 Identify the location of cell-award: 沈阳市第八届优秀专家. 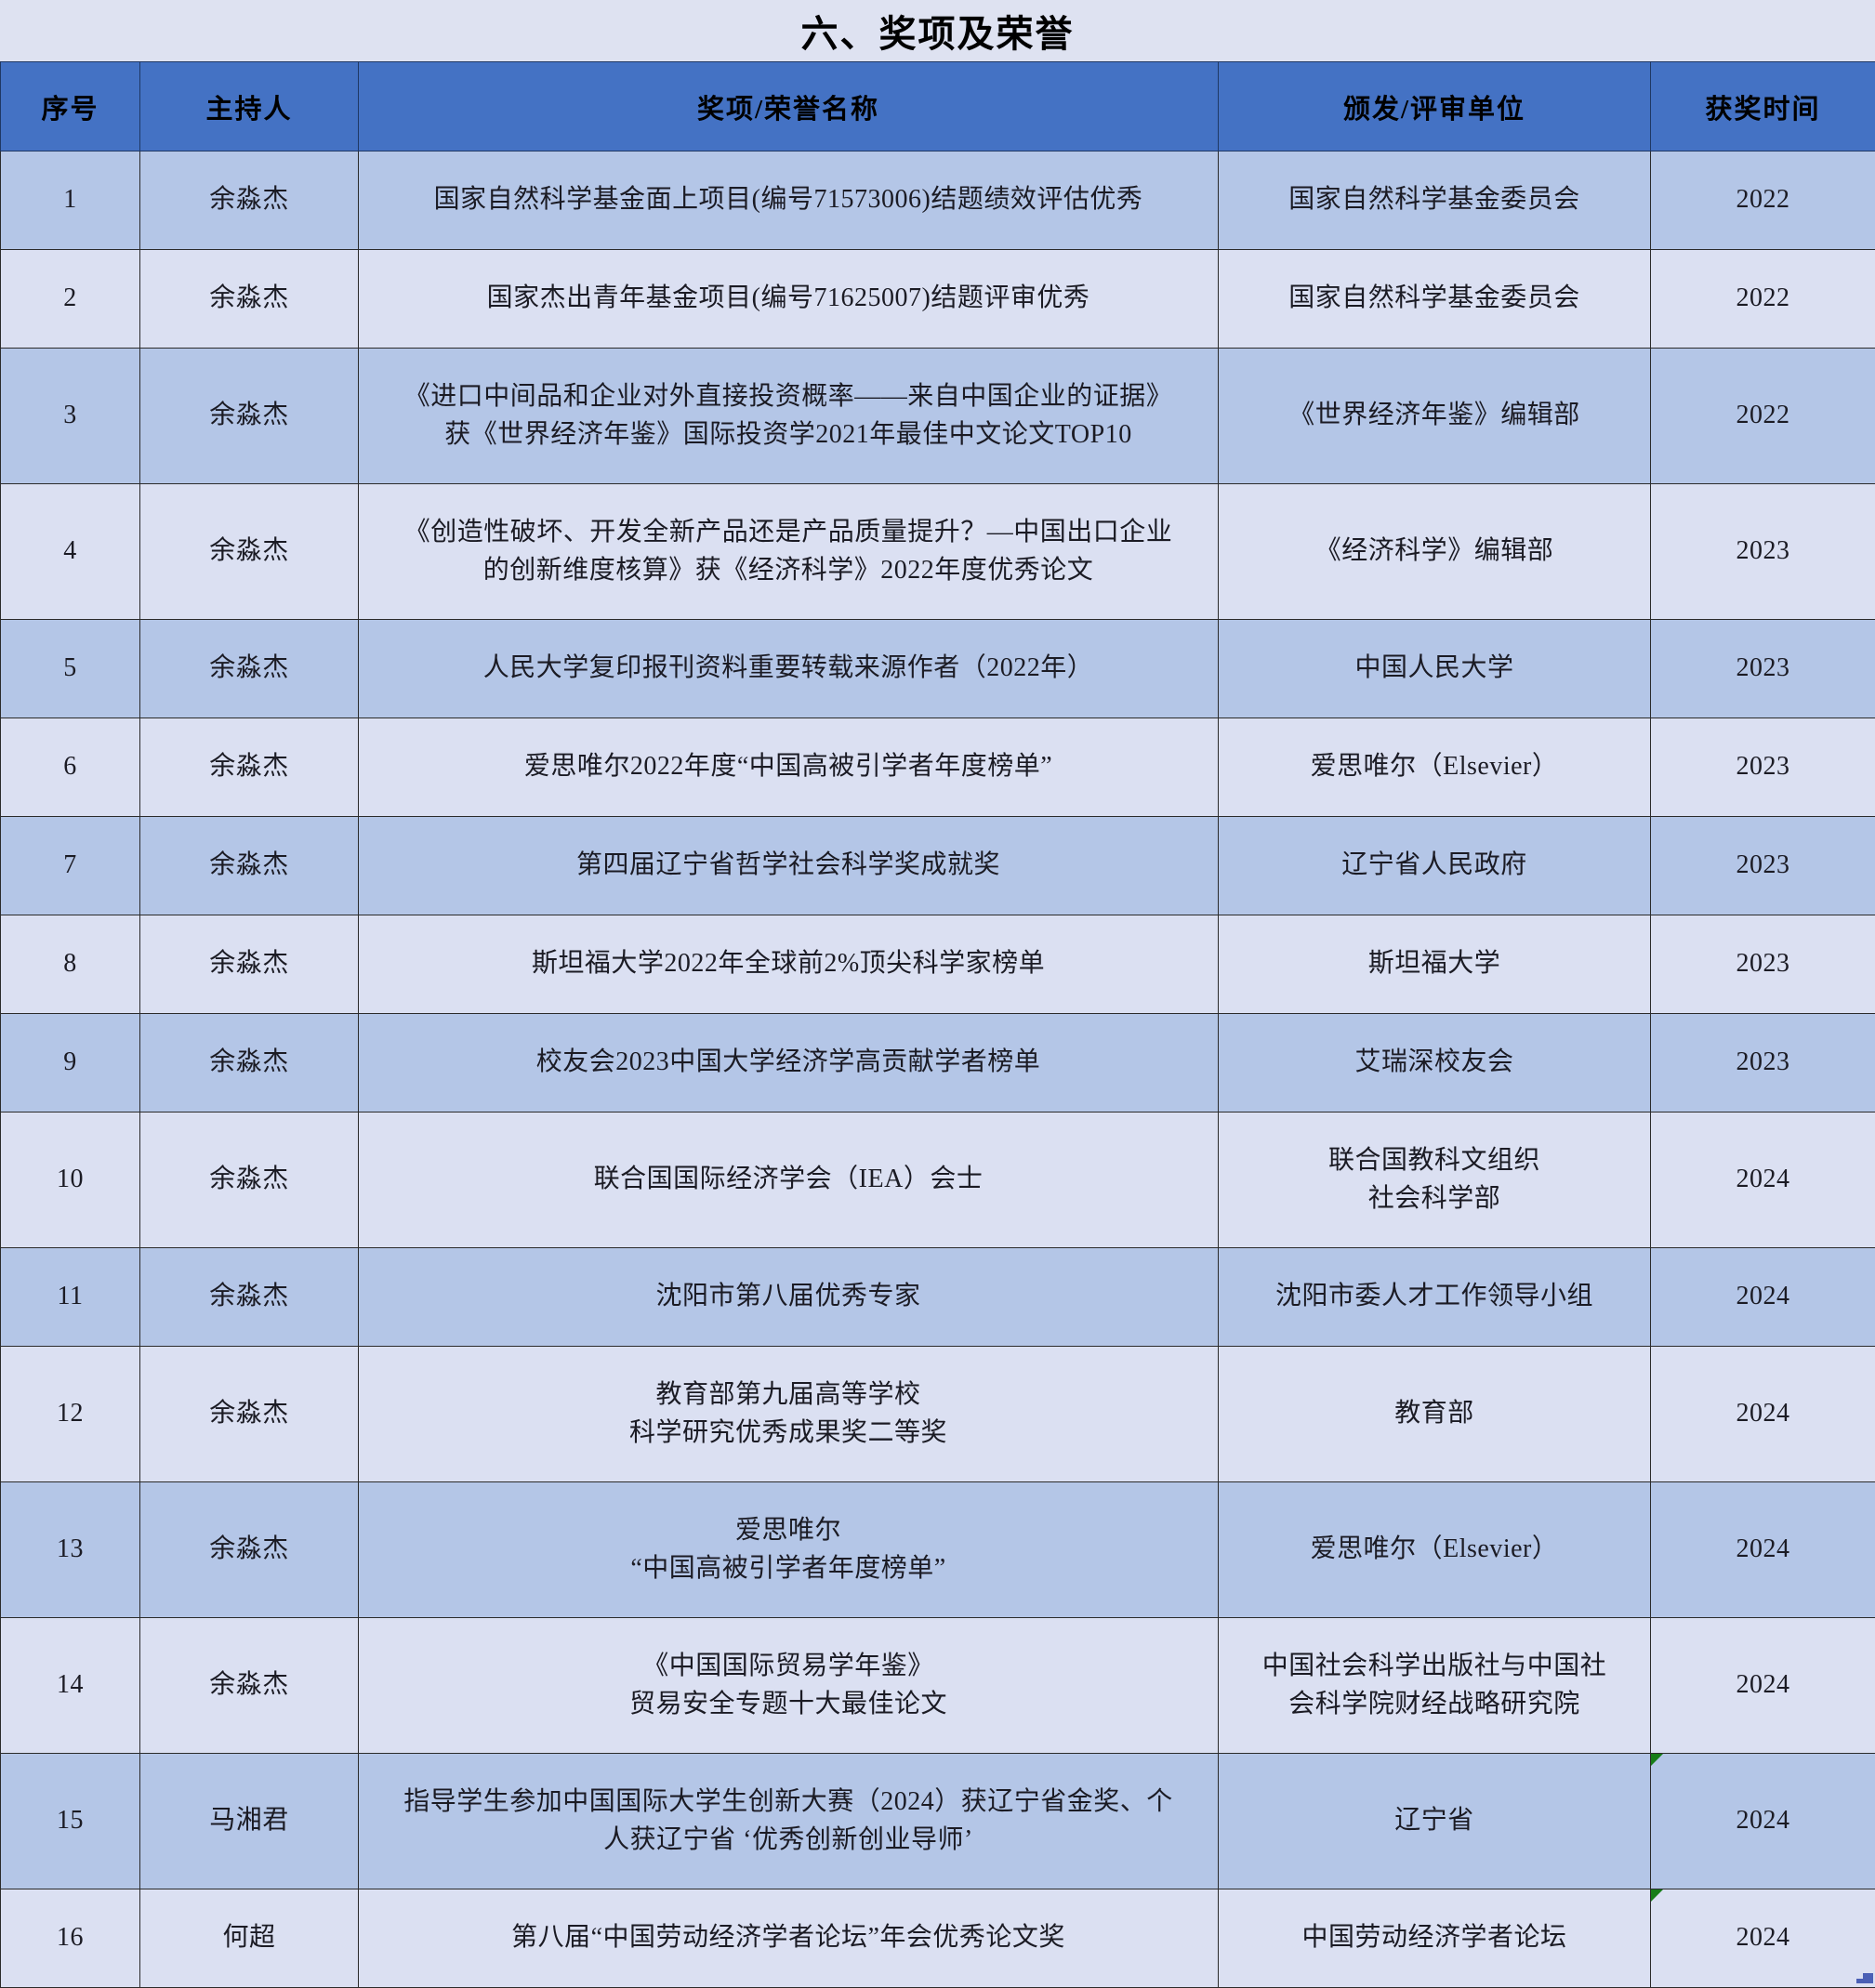
(789, 1297).